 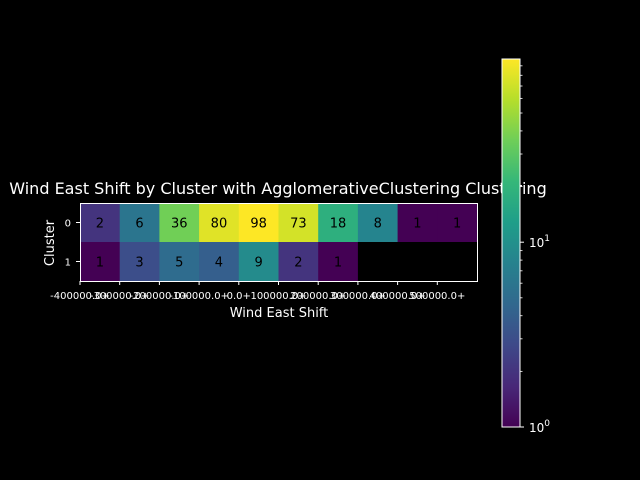 What do you see at coordinates (511, 243) in the screenshot?
I see `colorbar` at bounding box center [511, 243].